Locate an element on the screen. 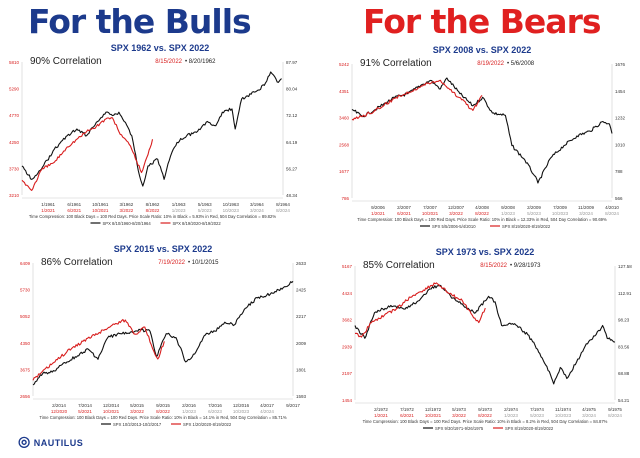  x-tick-label-black: 2/2014 is located at coordinates (59, 405).